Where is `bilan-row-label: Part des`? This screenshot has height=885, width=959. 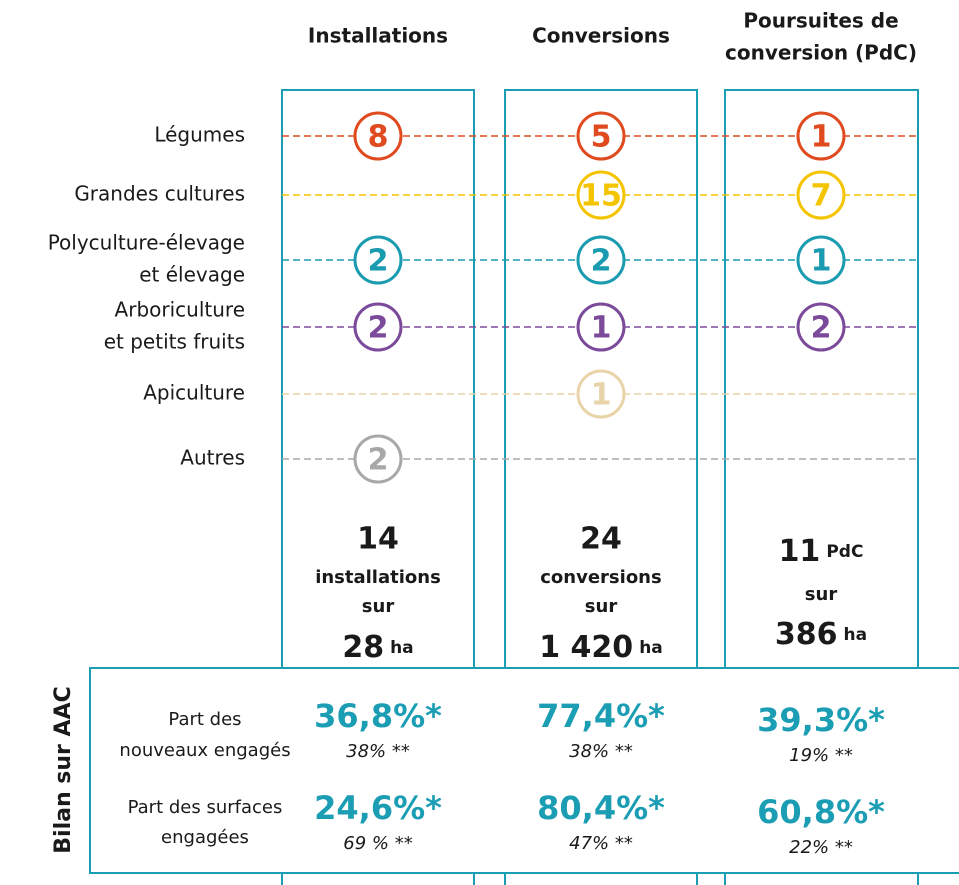
bilan-row-label: Part des is located at coordinates (204, 719).